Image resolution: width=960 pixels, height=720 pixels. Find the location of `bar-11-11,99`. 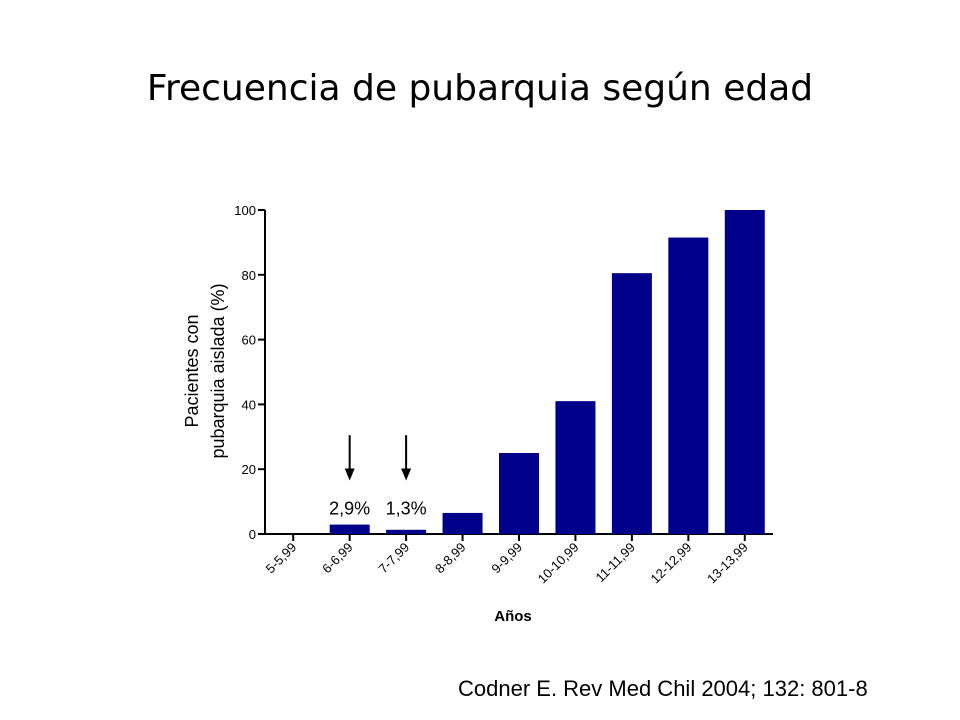

bar-11-11,99 is located at coordinates (631, 403).